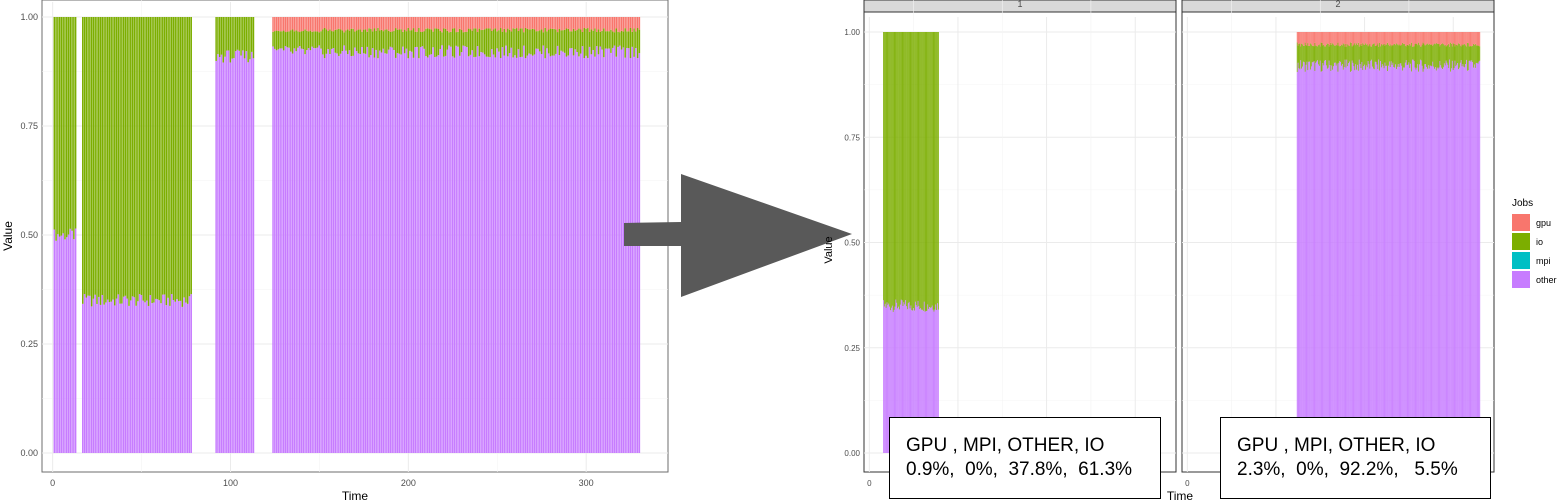 The image size is (1566, 504). What do you see at coordinates (869, 483) in the screenshot?
I see `facet-1-x-tick-labels: 0` at bounding box center [869, 483].